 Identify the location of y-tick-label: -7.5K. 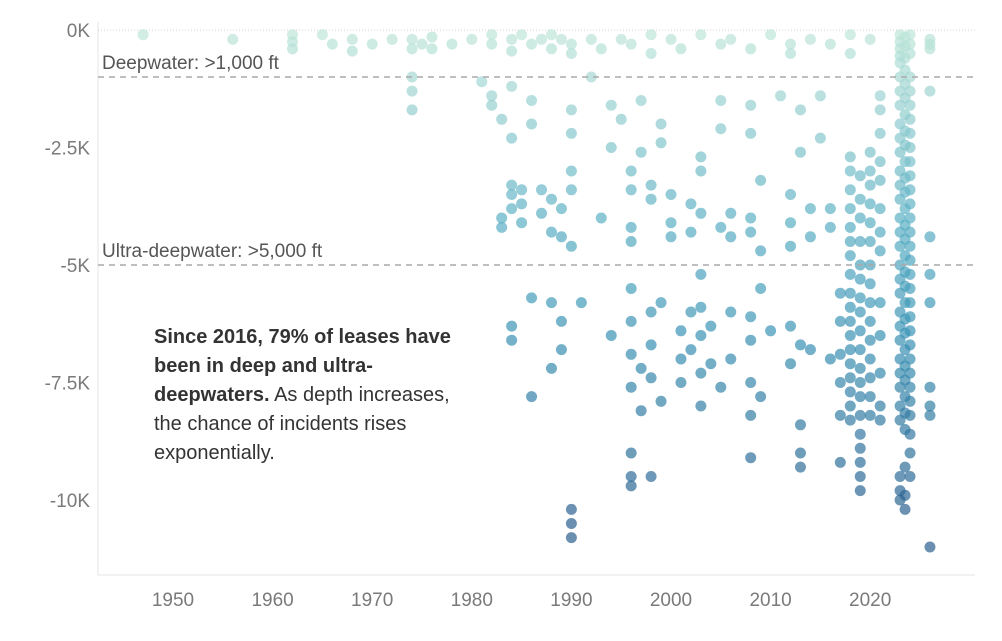
(68, 384).